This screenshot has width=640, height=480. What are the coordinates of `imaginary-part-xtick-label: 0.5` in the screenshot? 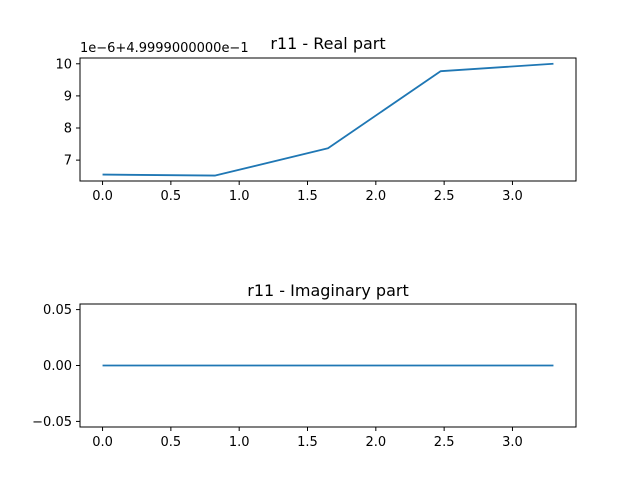 It's located at (171, 442).